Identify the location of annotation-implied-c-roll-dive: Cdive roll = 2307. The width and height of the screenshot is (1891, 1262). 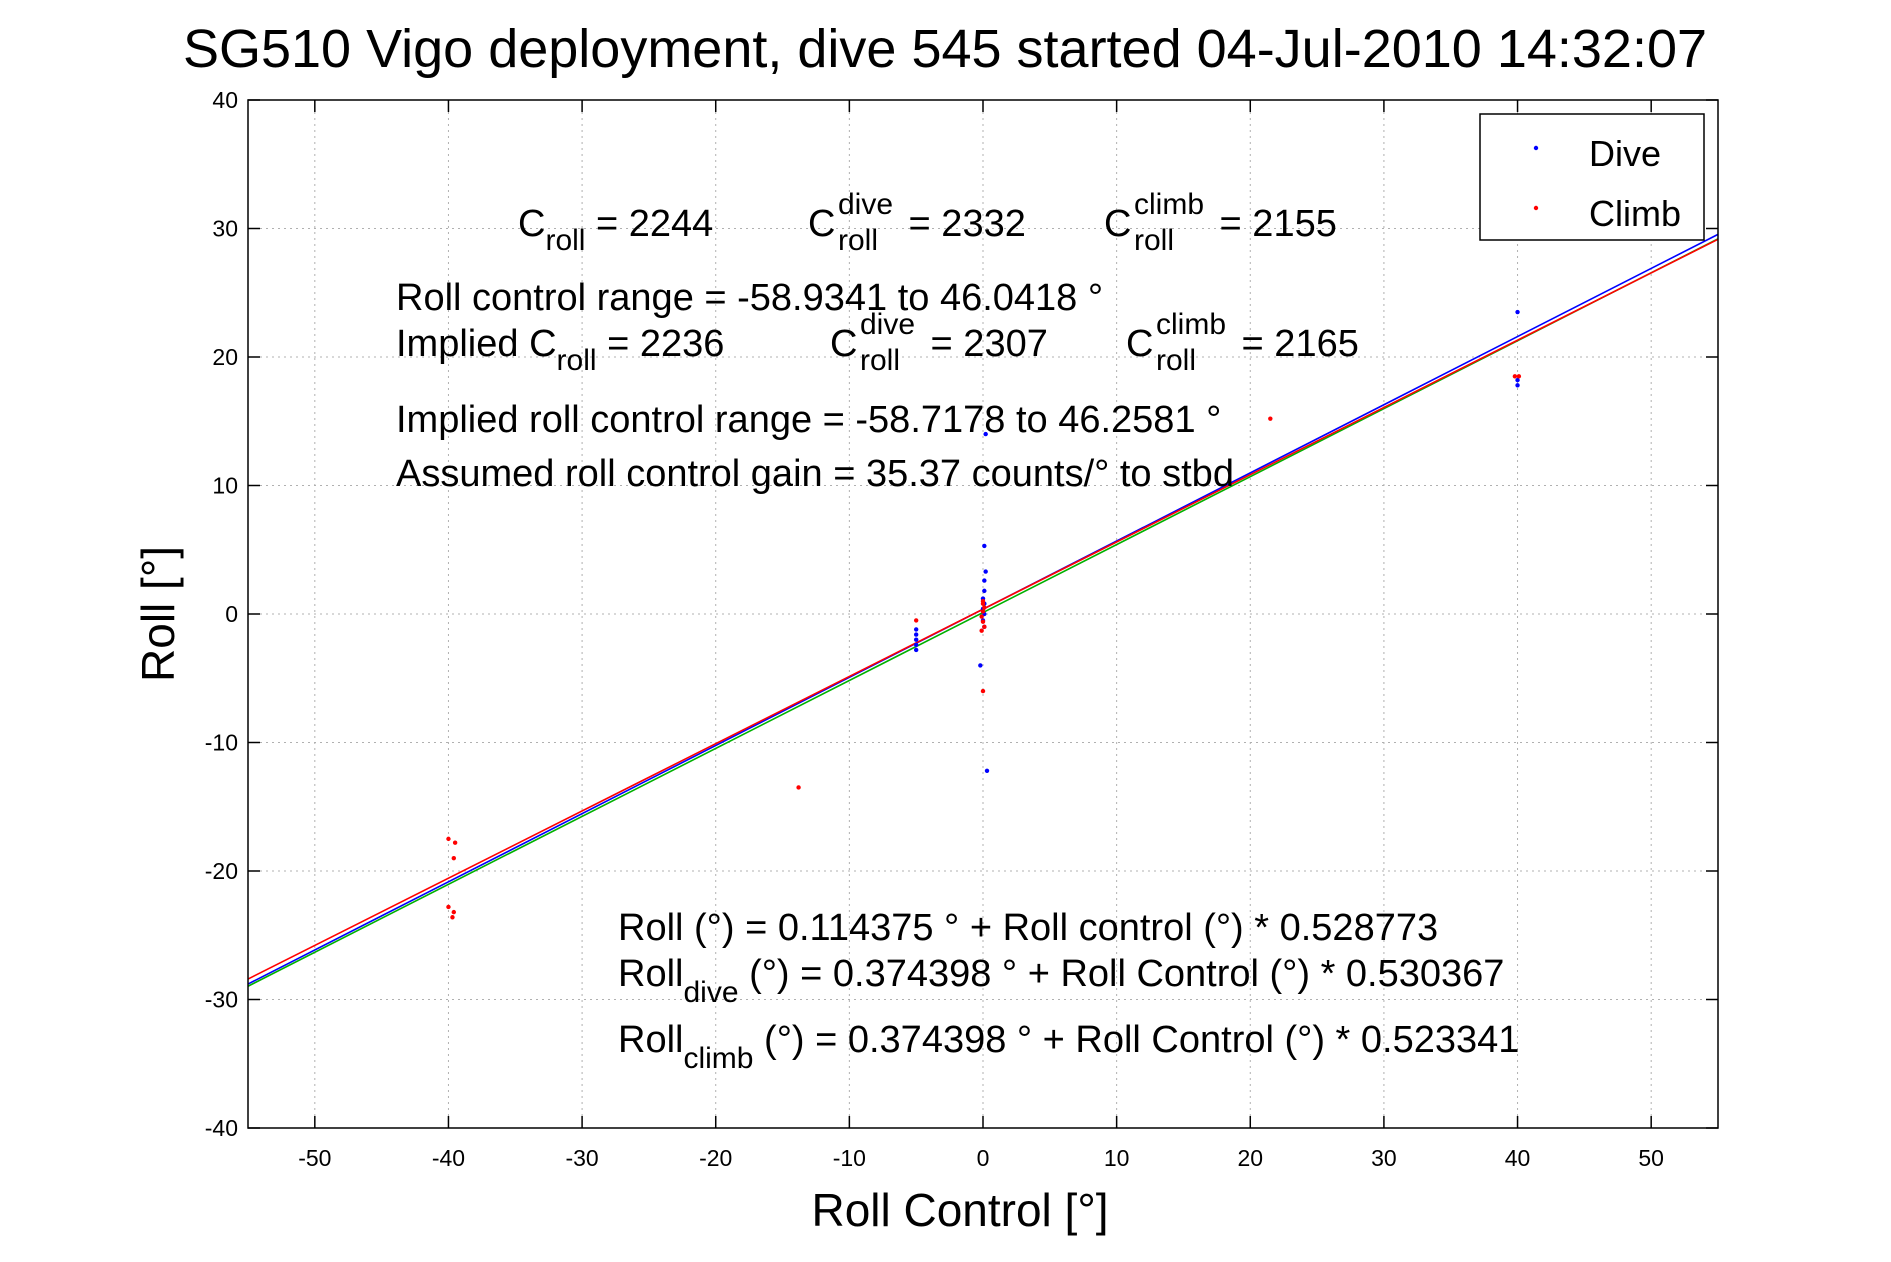
(939, 342).